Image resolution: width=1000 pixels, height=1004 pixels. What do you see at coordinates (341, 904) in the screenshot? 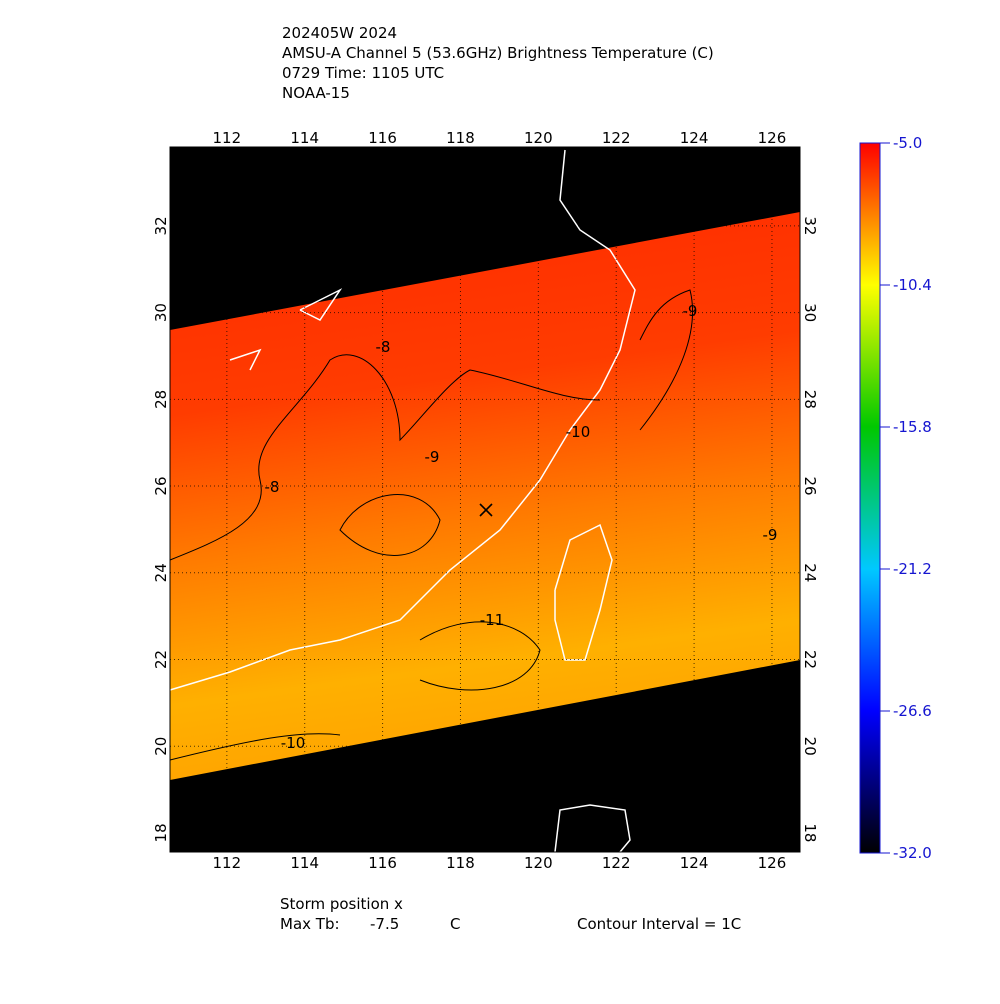
I see `storm-position: Storm position x` at bounding box center [341, 904].